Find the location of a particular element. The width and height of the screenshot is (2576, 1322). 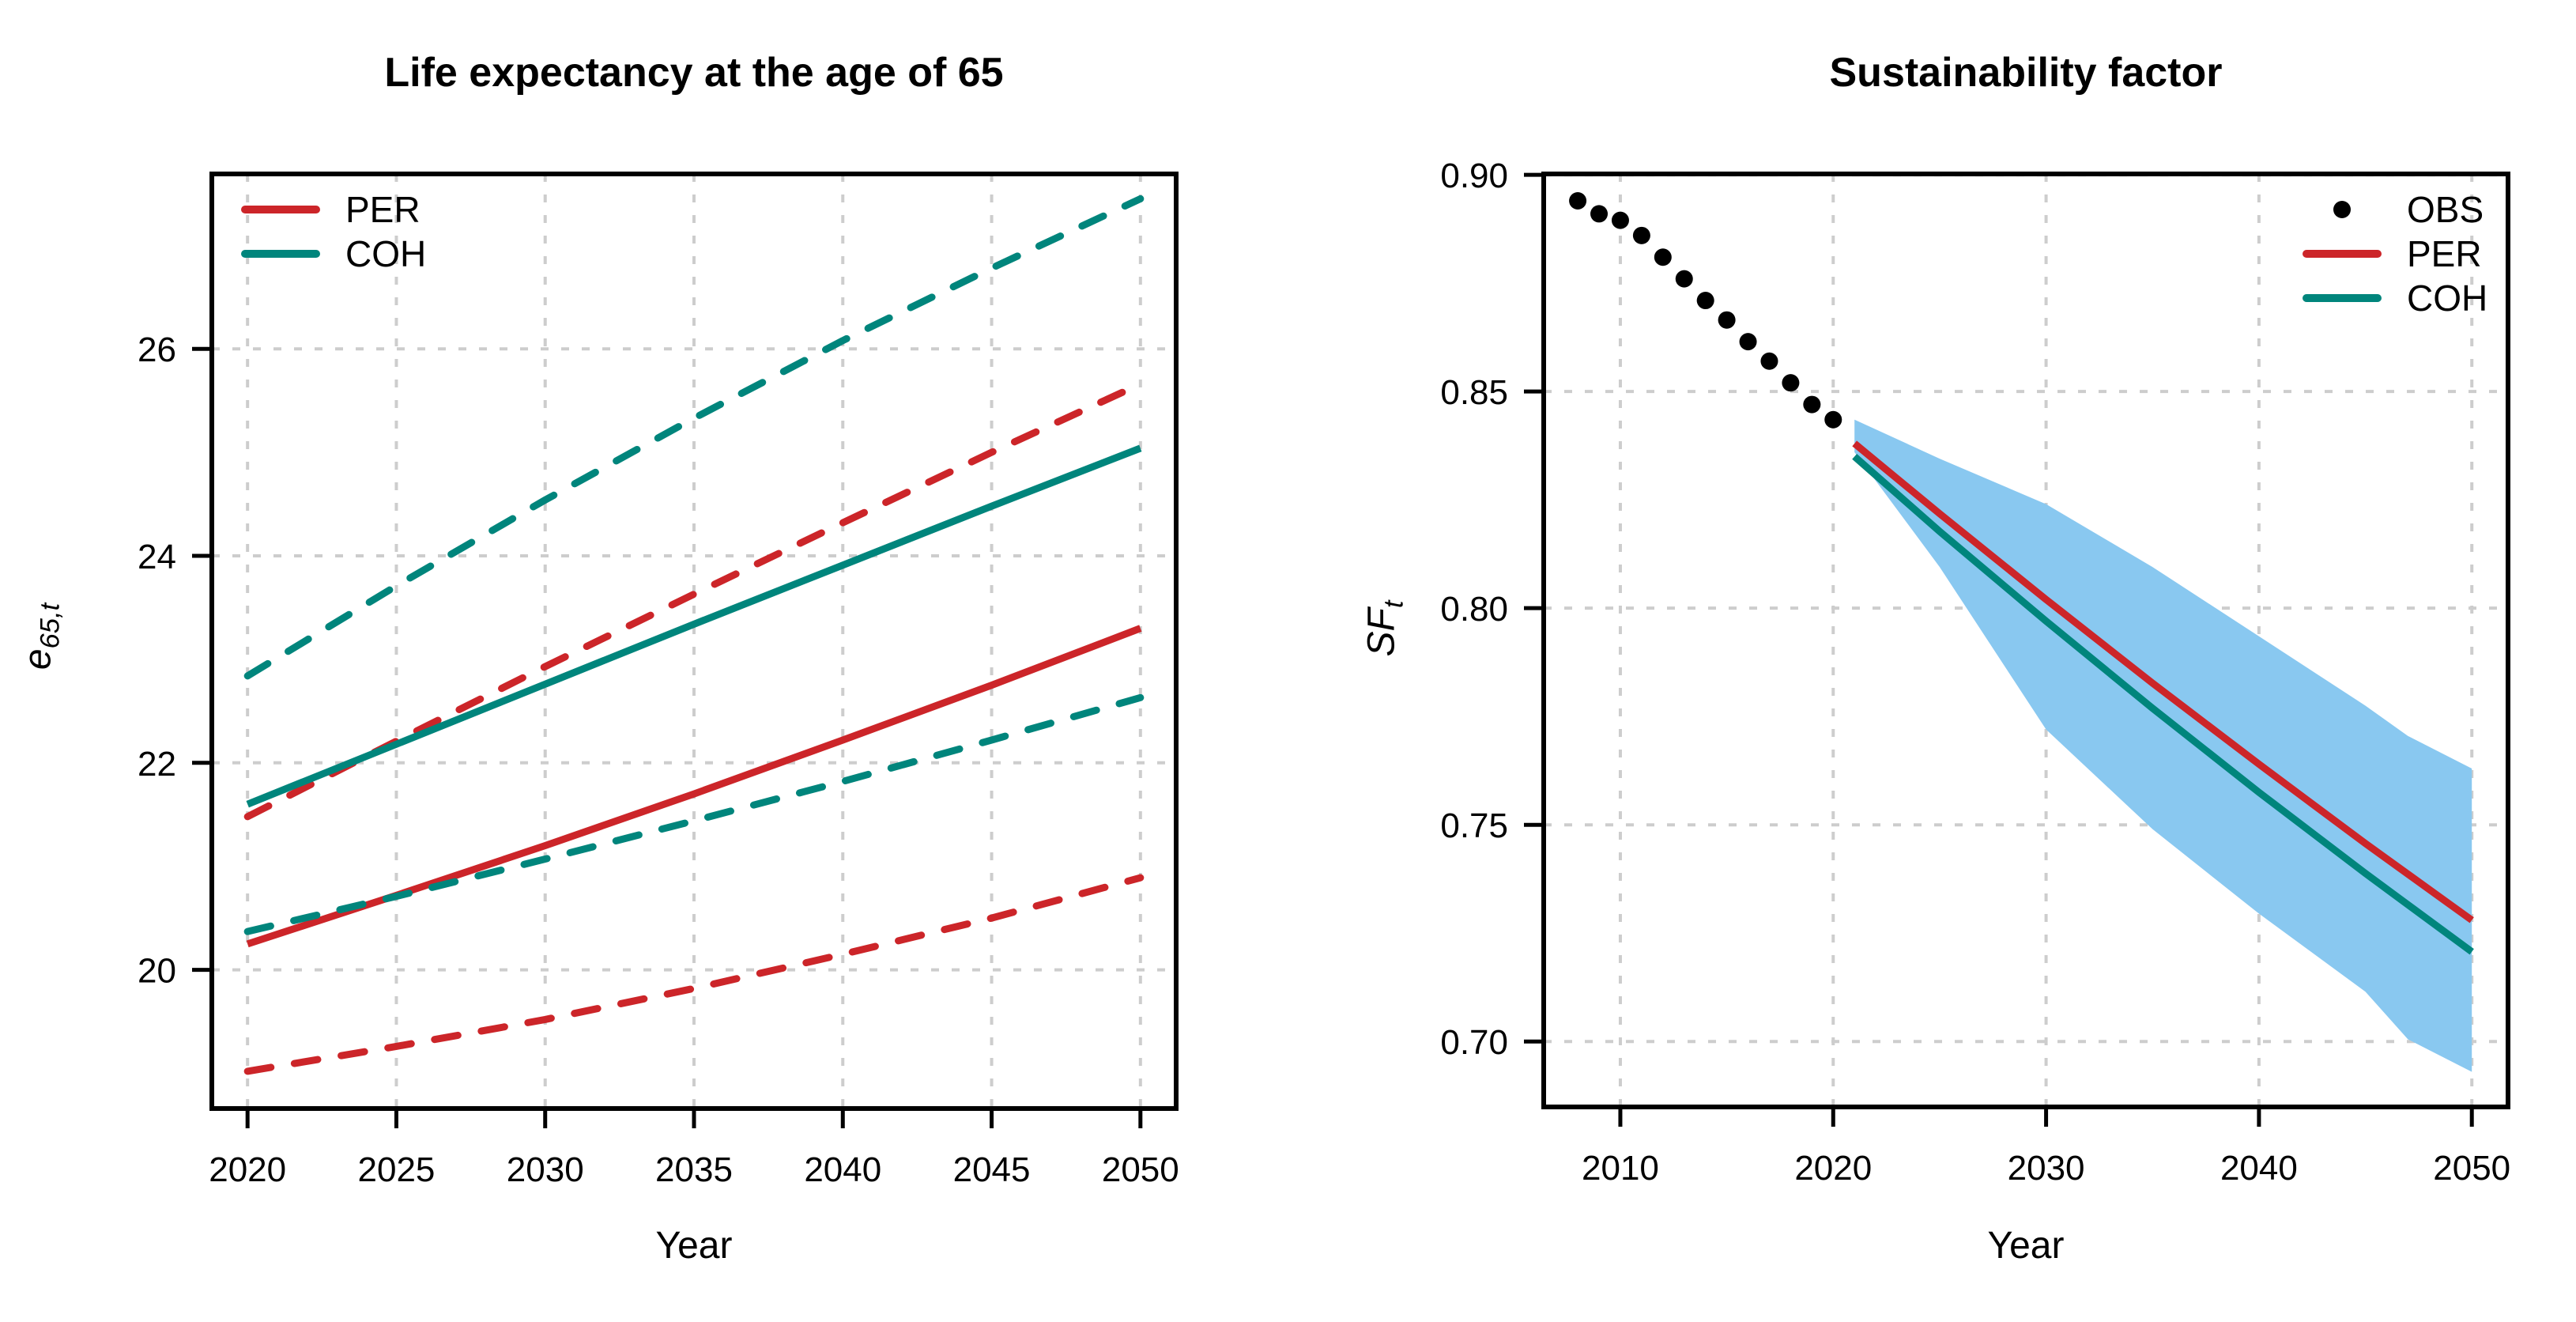

y-axis-label: e65,t is located at coordinates (41, 636).